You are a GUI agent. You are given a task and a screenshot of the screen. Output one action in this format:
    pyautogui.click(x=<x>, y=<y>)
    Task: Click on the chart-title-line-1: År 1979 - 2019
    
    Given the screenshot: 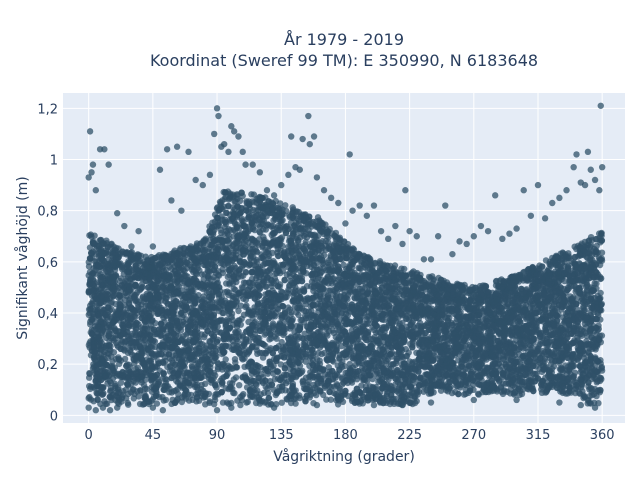 What is the action you would take?
    pyautogui.click(x=344, y=39)
    